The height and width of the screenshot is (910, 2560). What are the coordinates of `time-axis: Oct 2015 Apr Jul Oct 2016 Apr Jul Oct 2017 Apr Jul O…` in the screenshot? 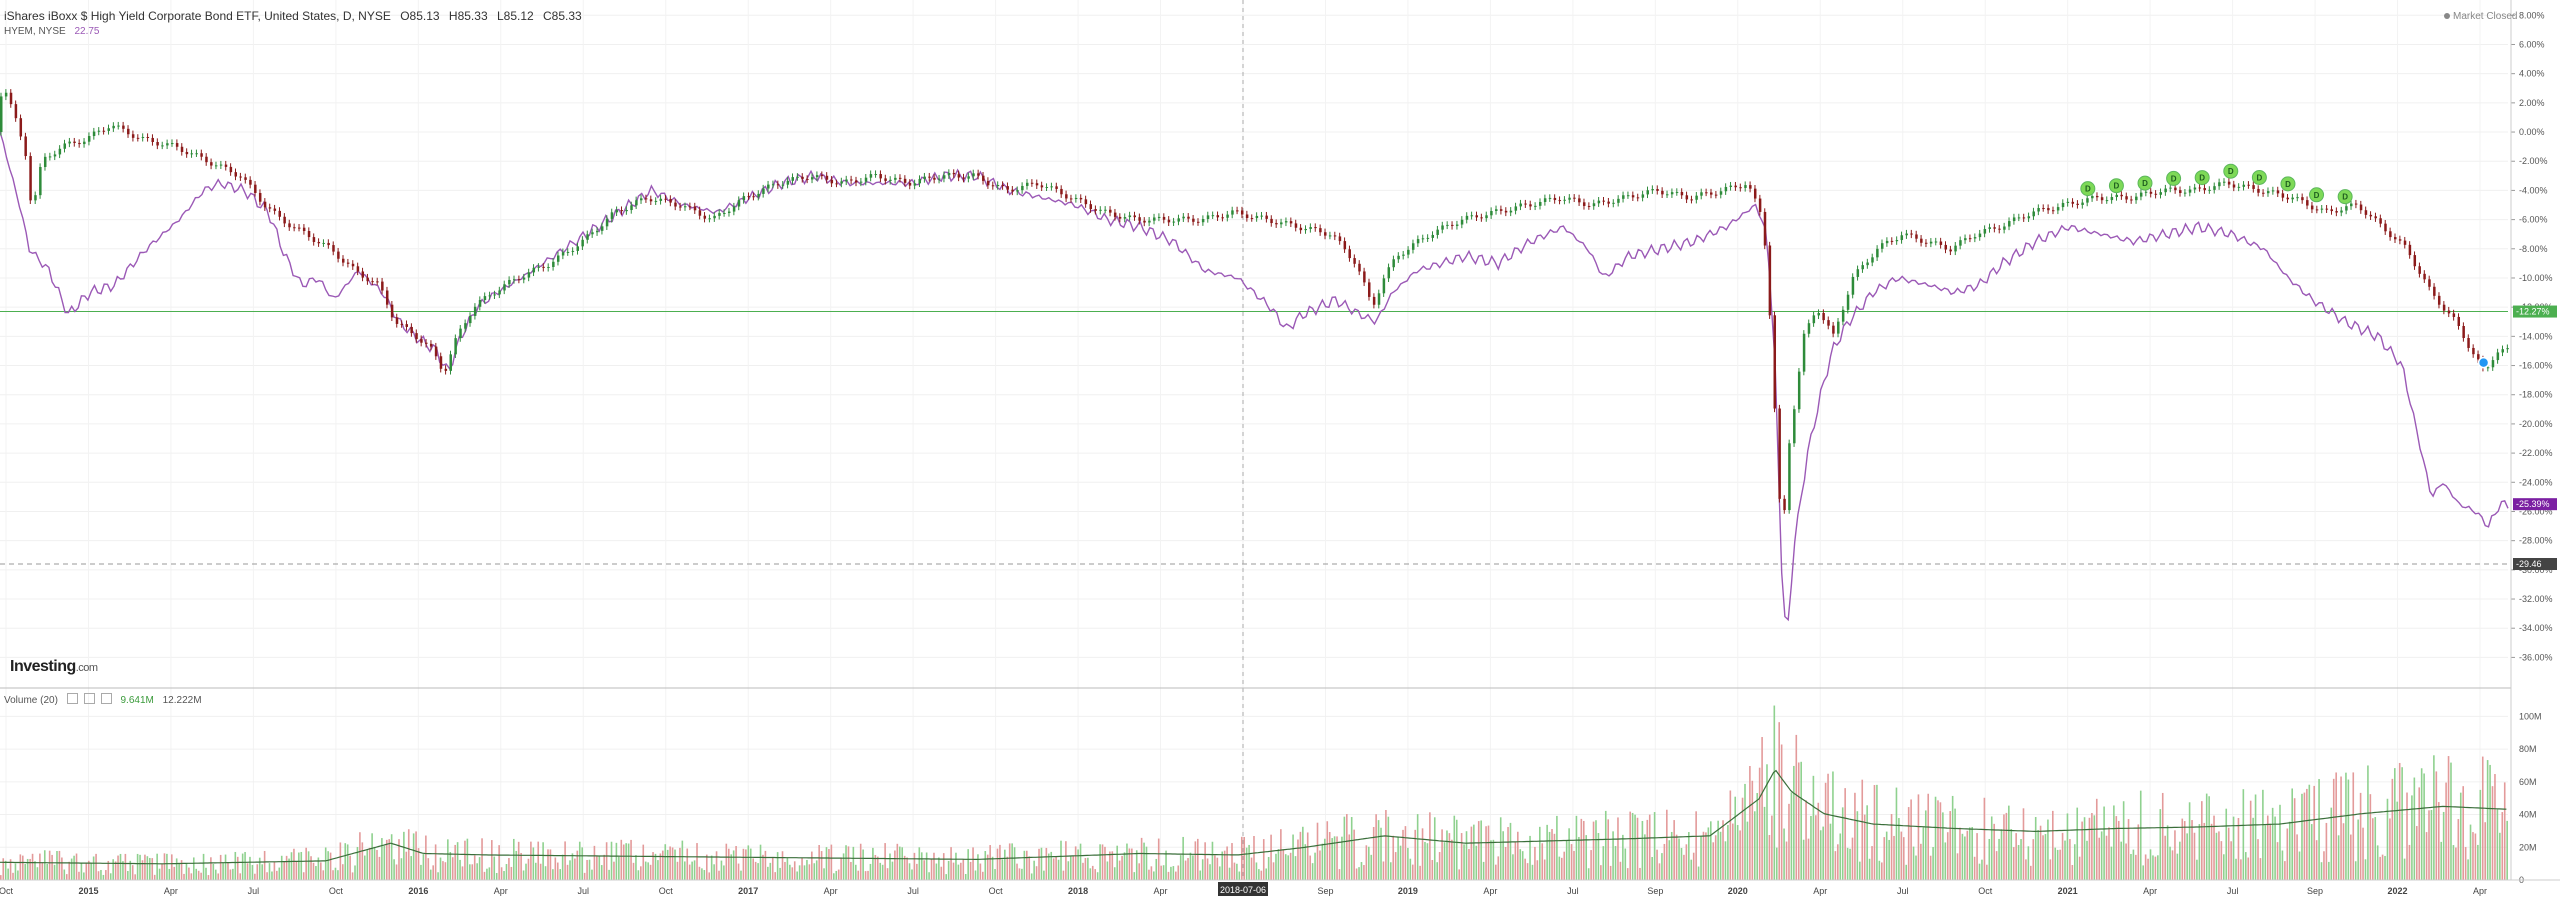 It's located at (1243, 889).